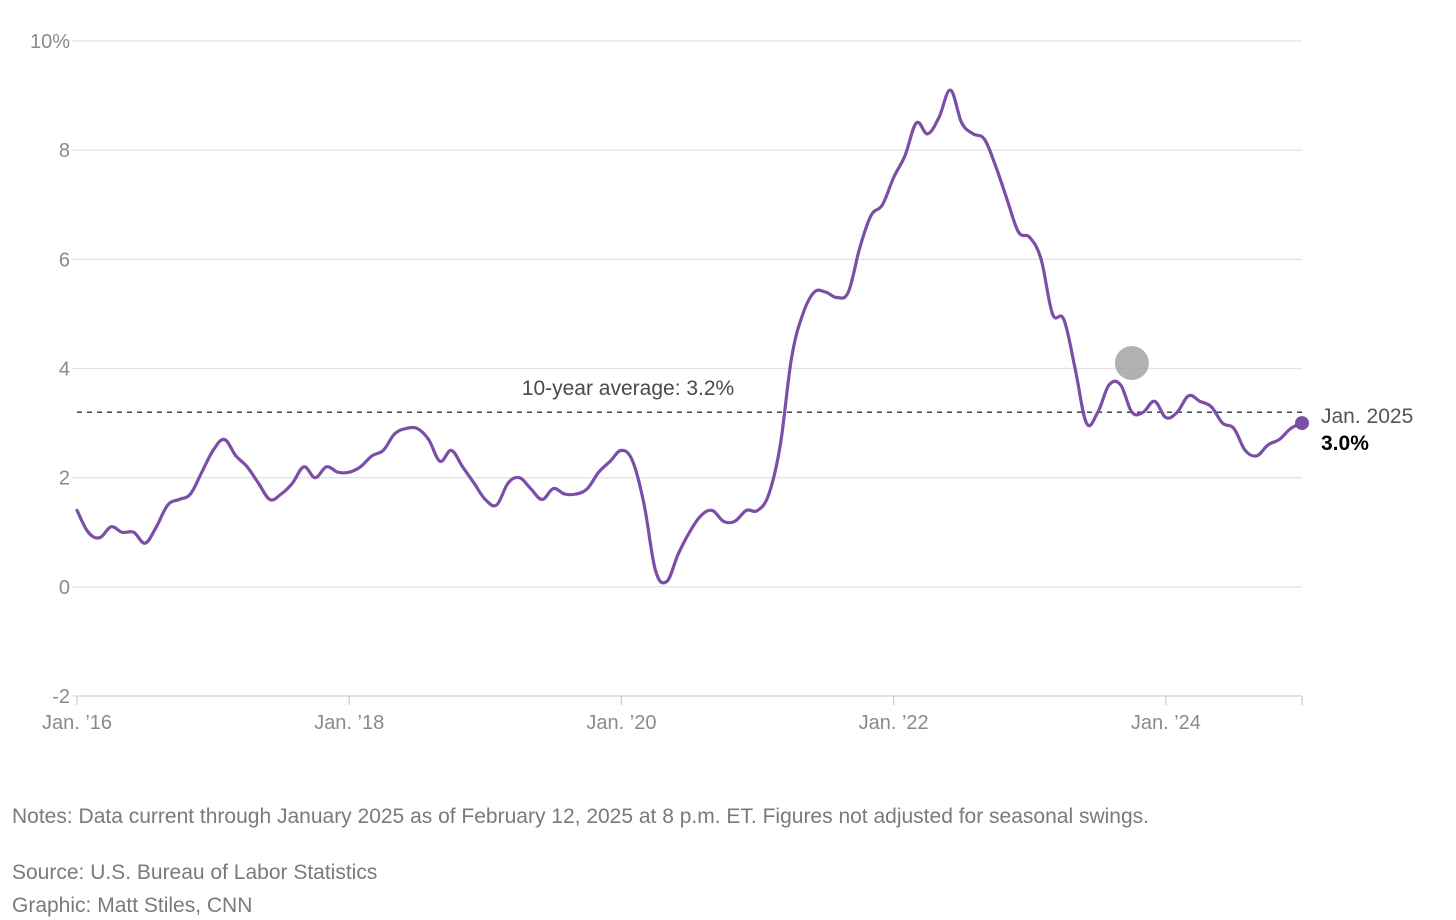 The width and height of the screenshot is (1456, 920). Describe the element at coordinates (1367, 416) in the screenshot. I see `end-point-label: Jan. 2025` at that location.